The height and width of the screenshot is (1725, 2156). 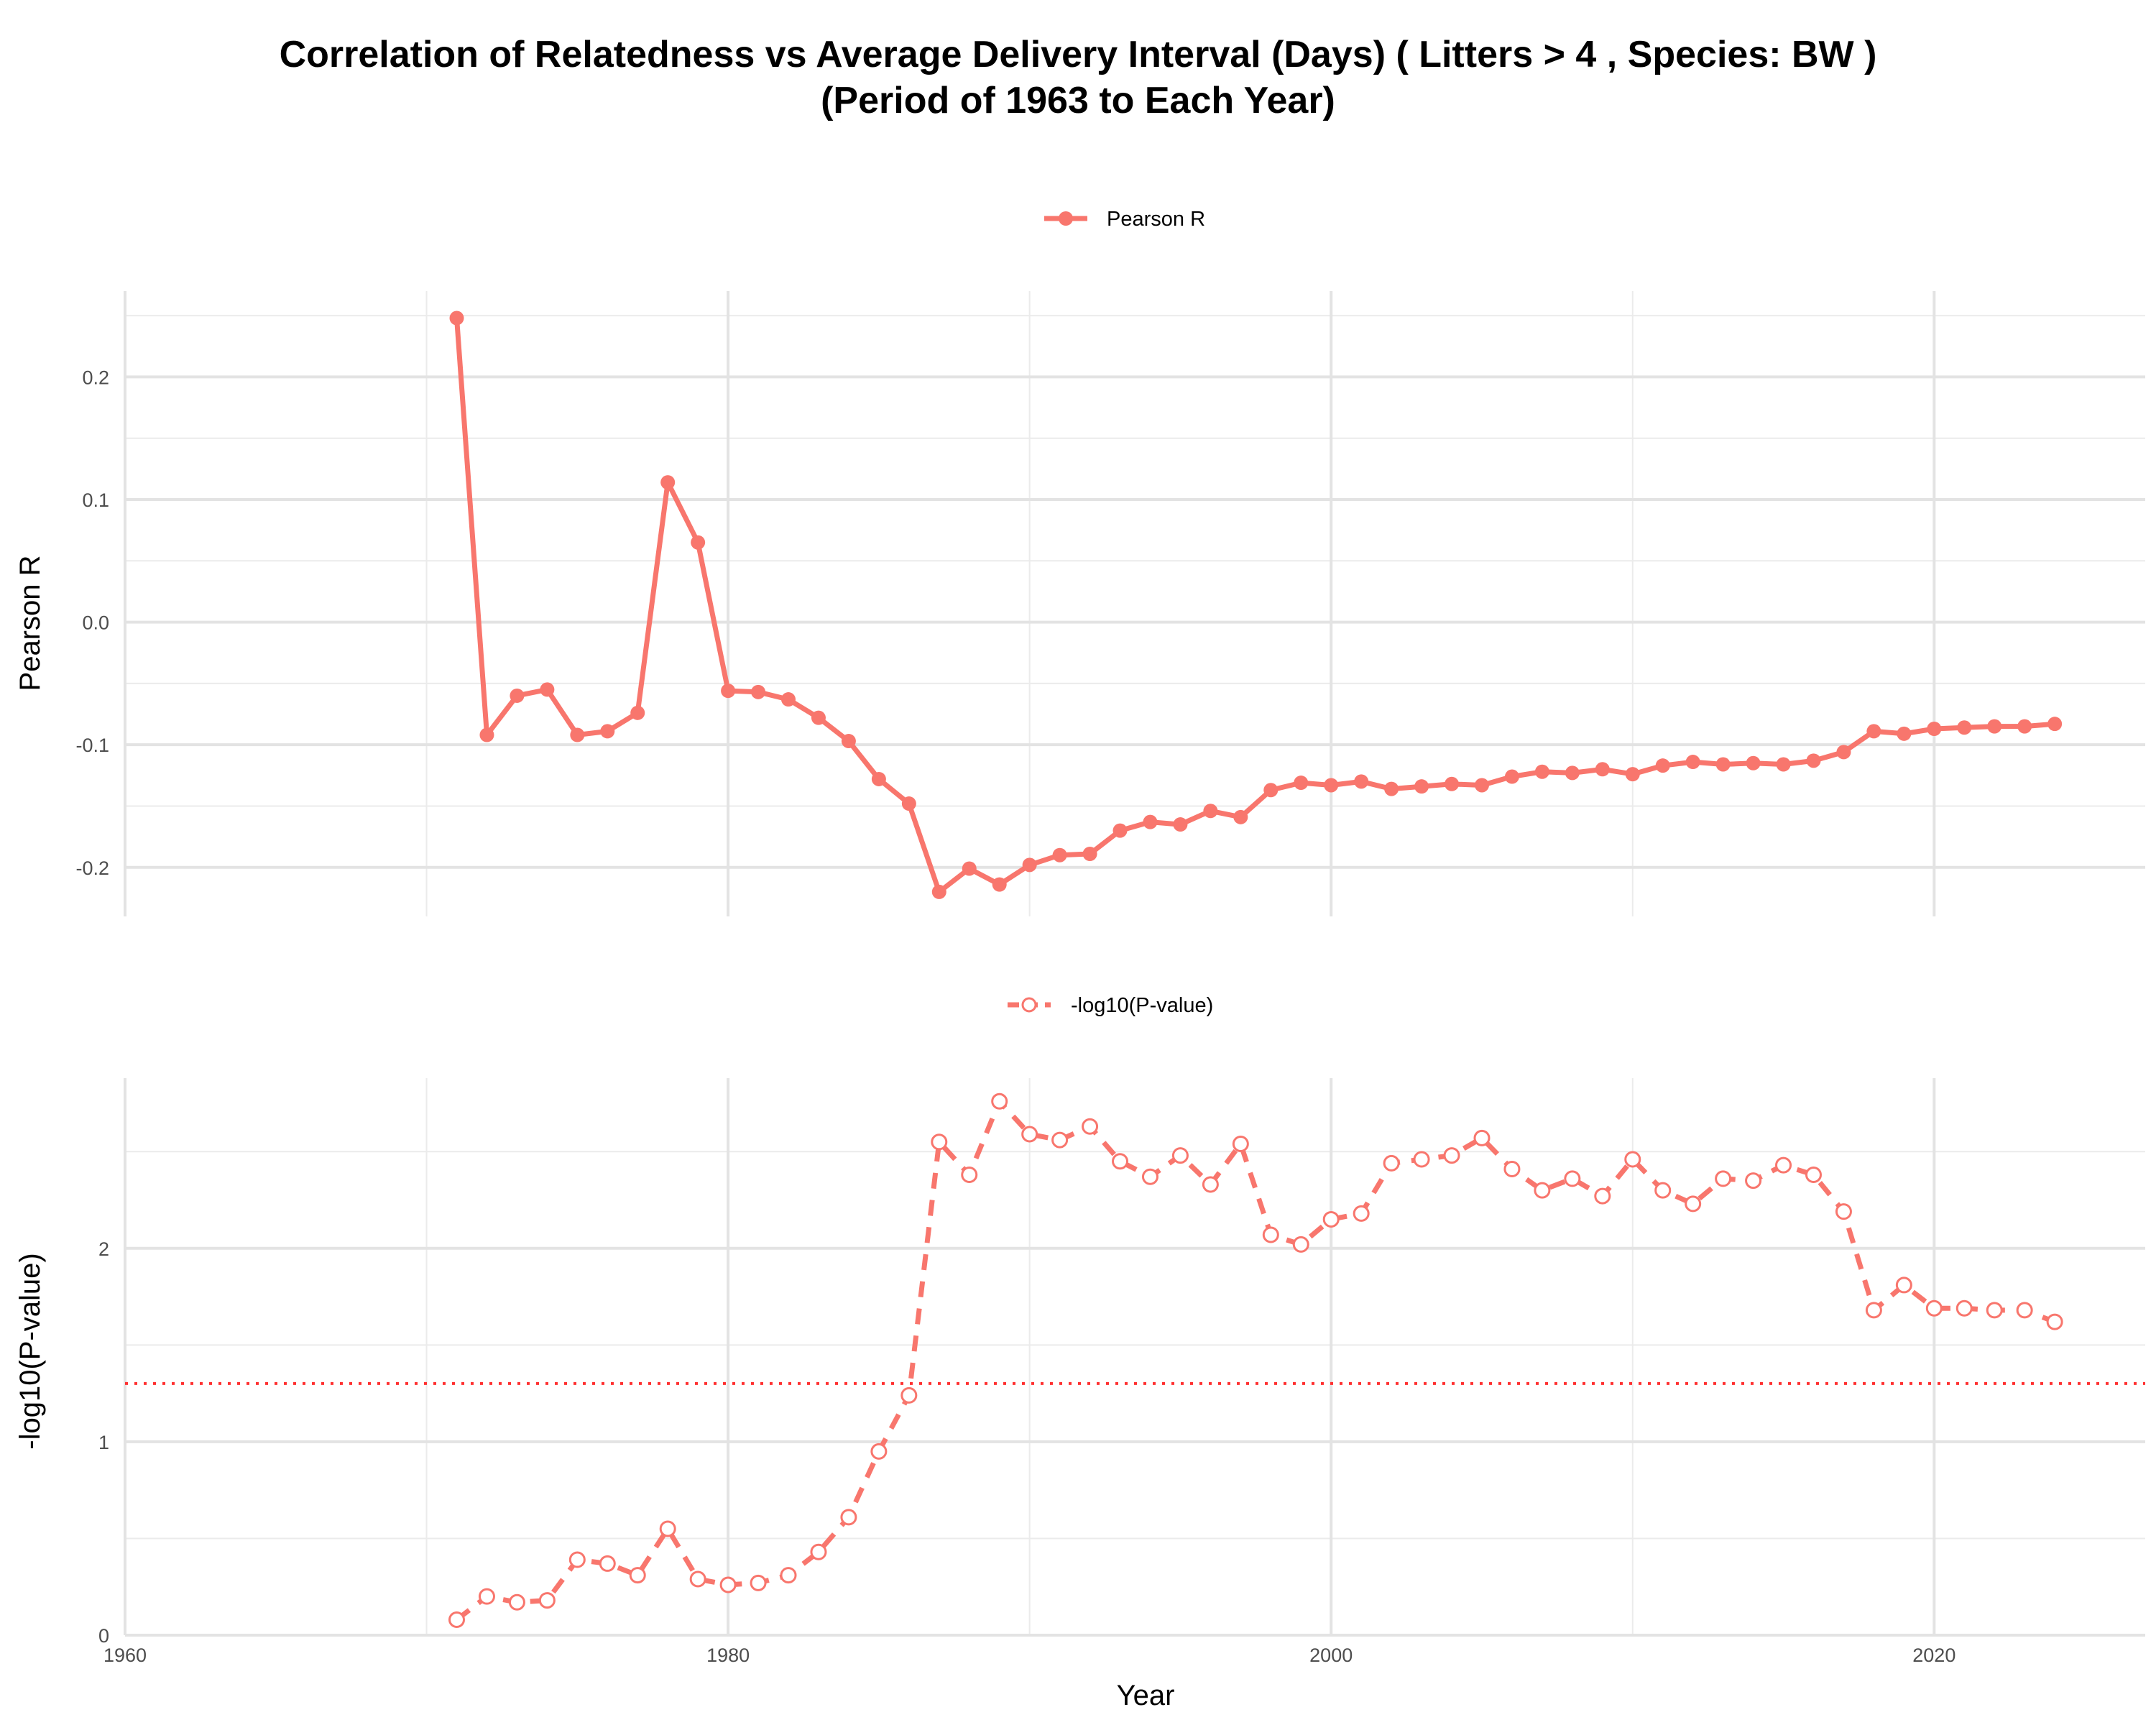 What do you see at coordinates (92, 622) in the screenshot?
I see `pearson-y-tick-labels: -0.2 -0.1 0.0 0.1 0.2` at bounding box center [92, 622].